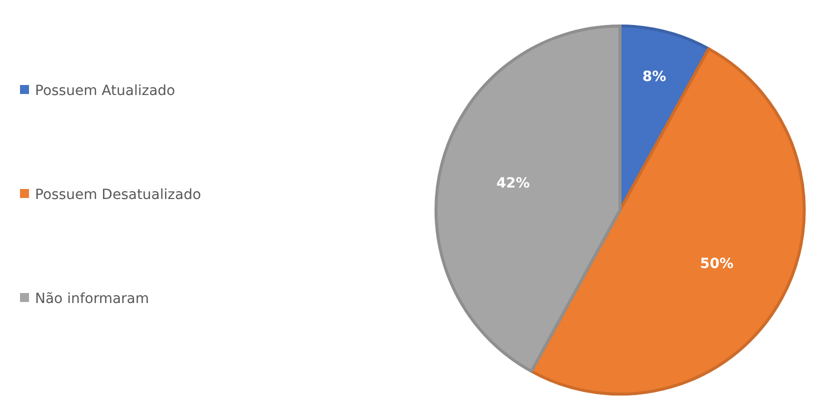  What do you see at coordinates (717, 264) in the screenshot?
I see `data-label: 50%` at bounding box center [717, 264].